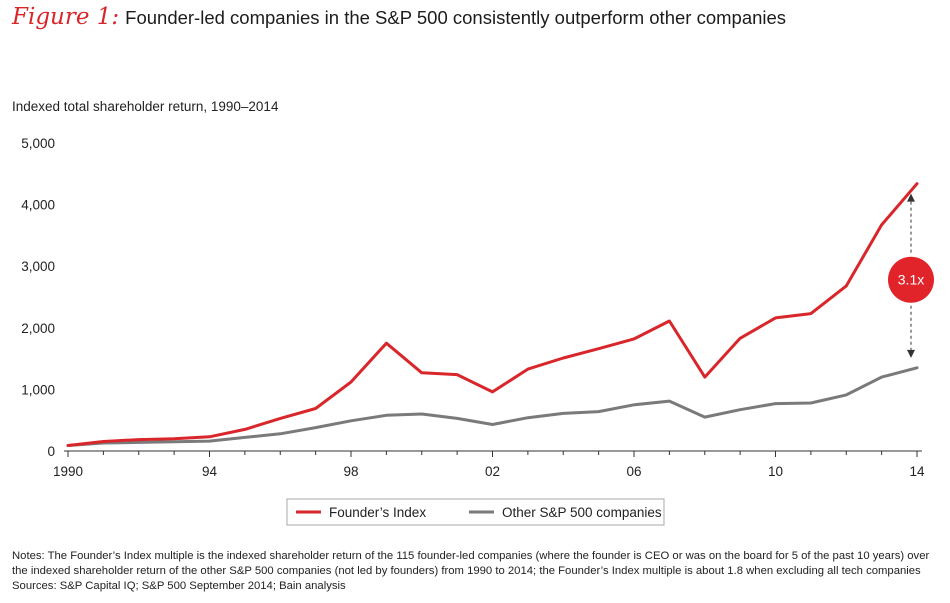 The width and height of the screenshot is (950, 603). I want to click on series-line-other-sp500, so click(492, 406).